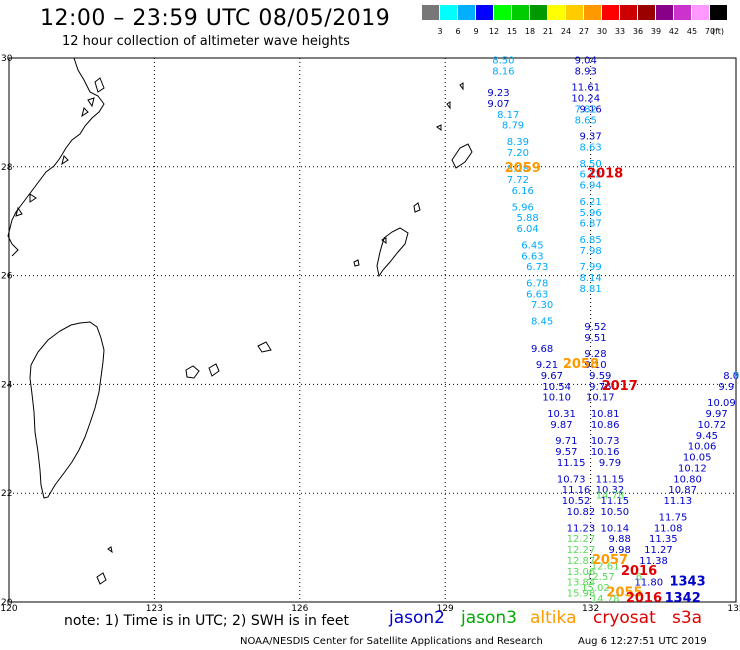 The height and width of the screenshot is (650, 740). What do you see at coordinates (542, 322) in the screenshot?
I see `wave-height-value: 8.45` at bounding box center [542, 322].